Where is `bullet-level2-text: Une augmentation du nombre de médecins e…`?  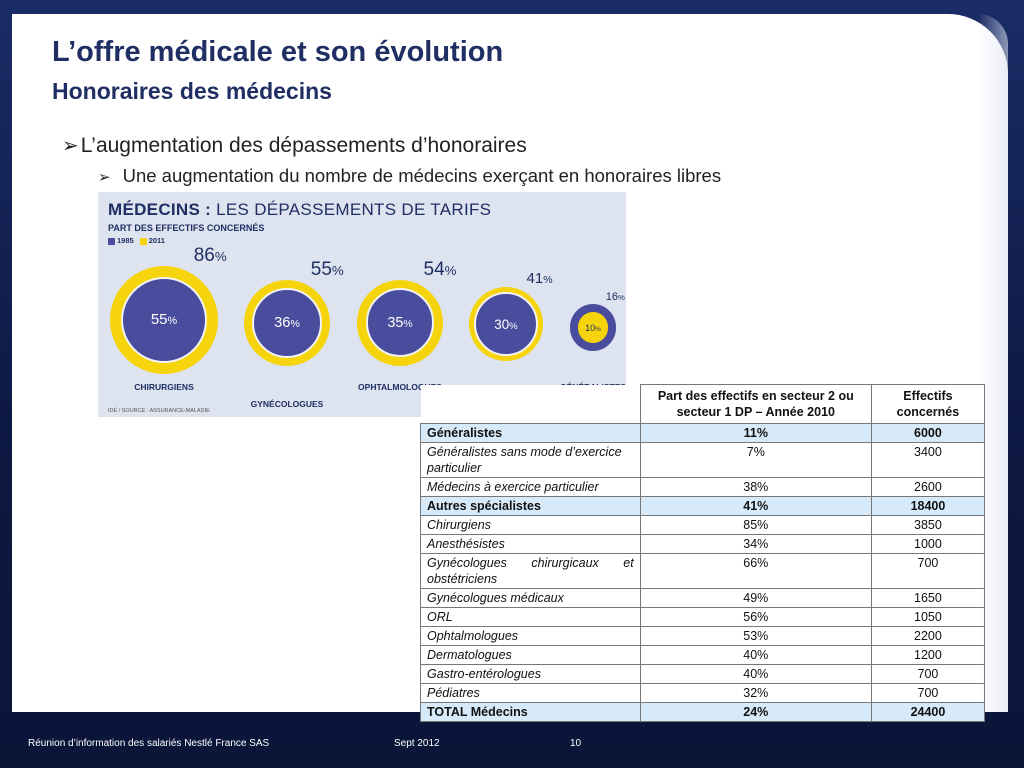 bullet-level2-text: Une augmentation du nombre de médecins e… is located at coordinates (422, 175).